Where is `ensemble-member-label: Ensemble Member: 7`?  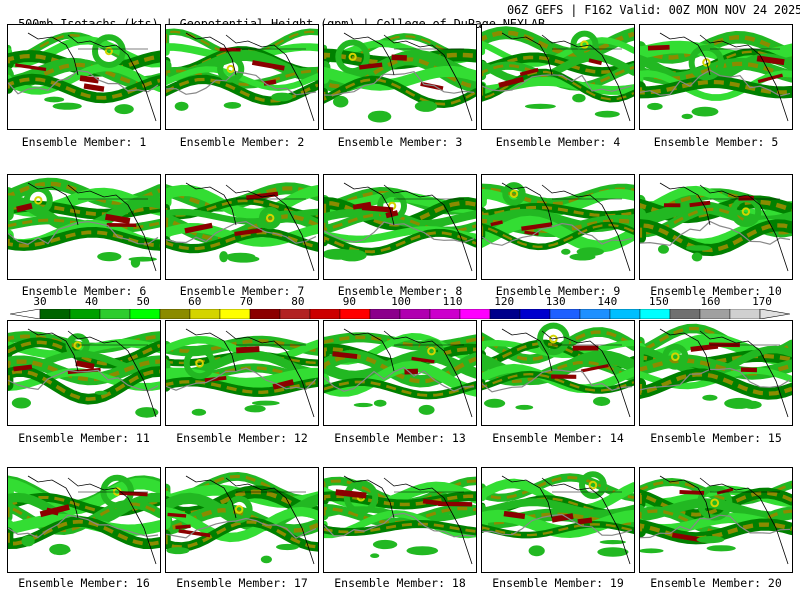 ensemble-member-label: Ensemble Member: 7 is located at coordinates (242, 291).